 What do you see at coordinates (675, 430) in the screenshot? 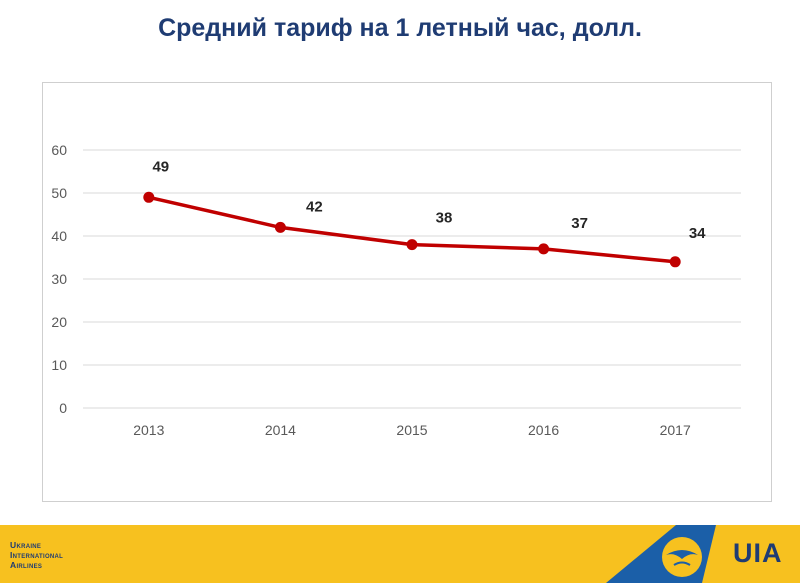
I see `x-tick-label: 2017` at bounding box center [675, 430].